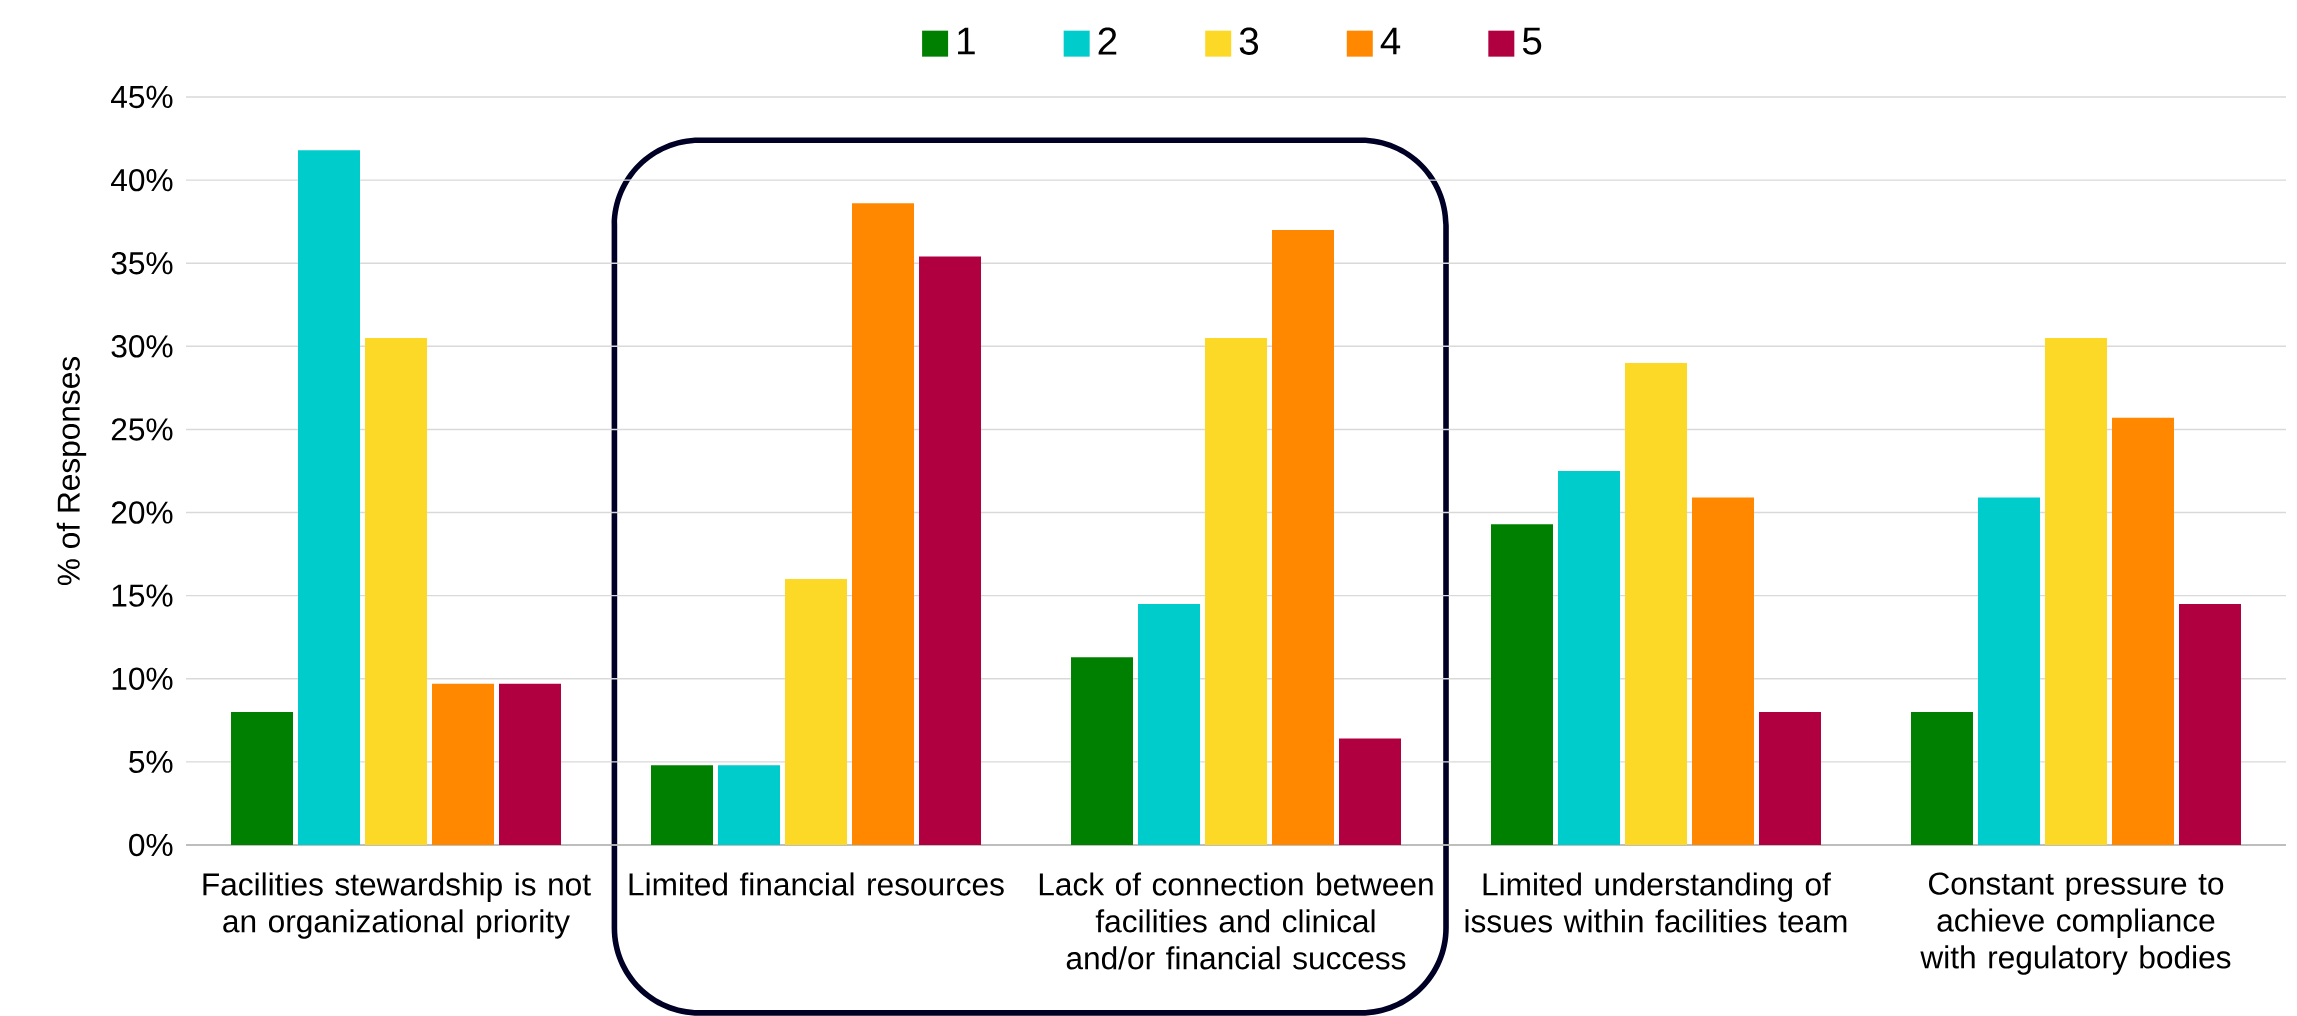 The height and width of the screenshot is (1016, 2297). Describe the element at coordinates (142, 678) in the screenshot. I see `y-tick-label: 10%` at that location.